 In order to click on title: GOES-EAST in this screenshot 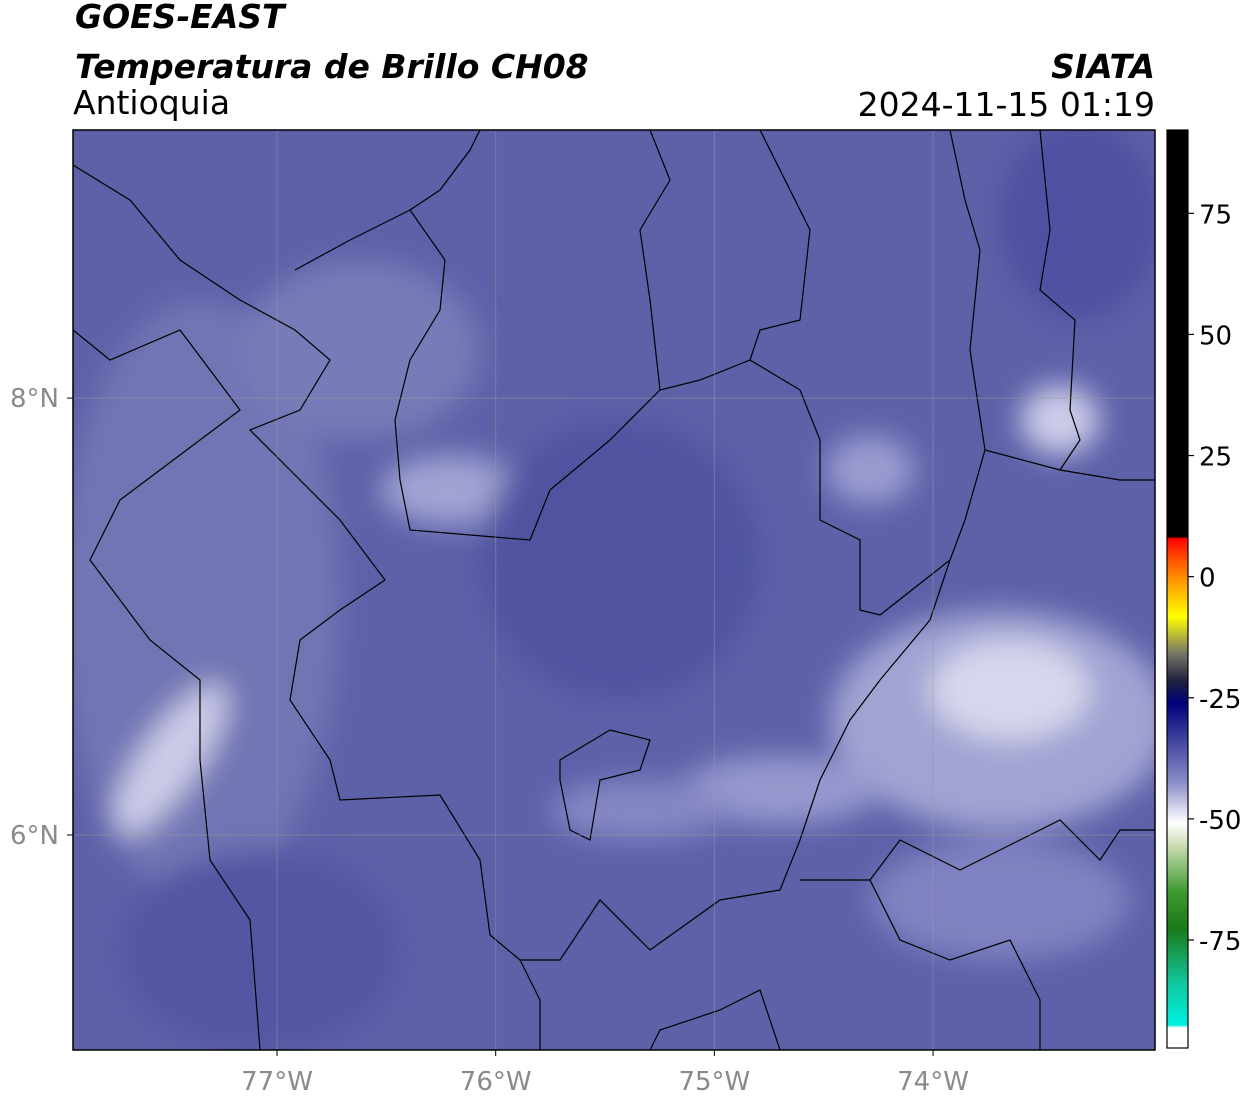, I will do `click(181, 18)`.